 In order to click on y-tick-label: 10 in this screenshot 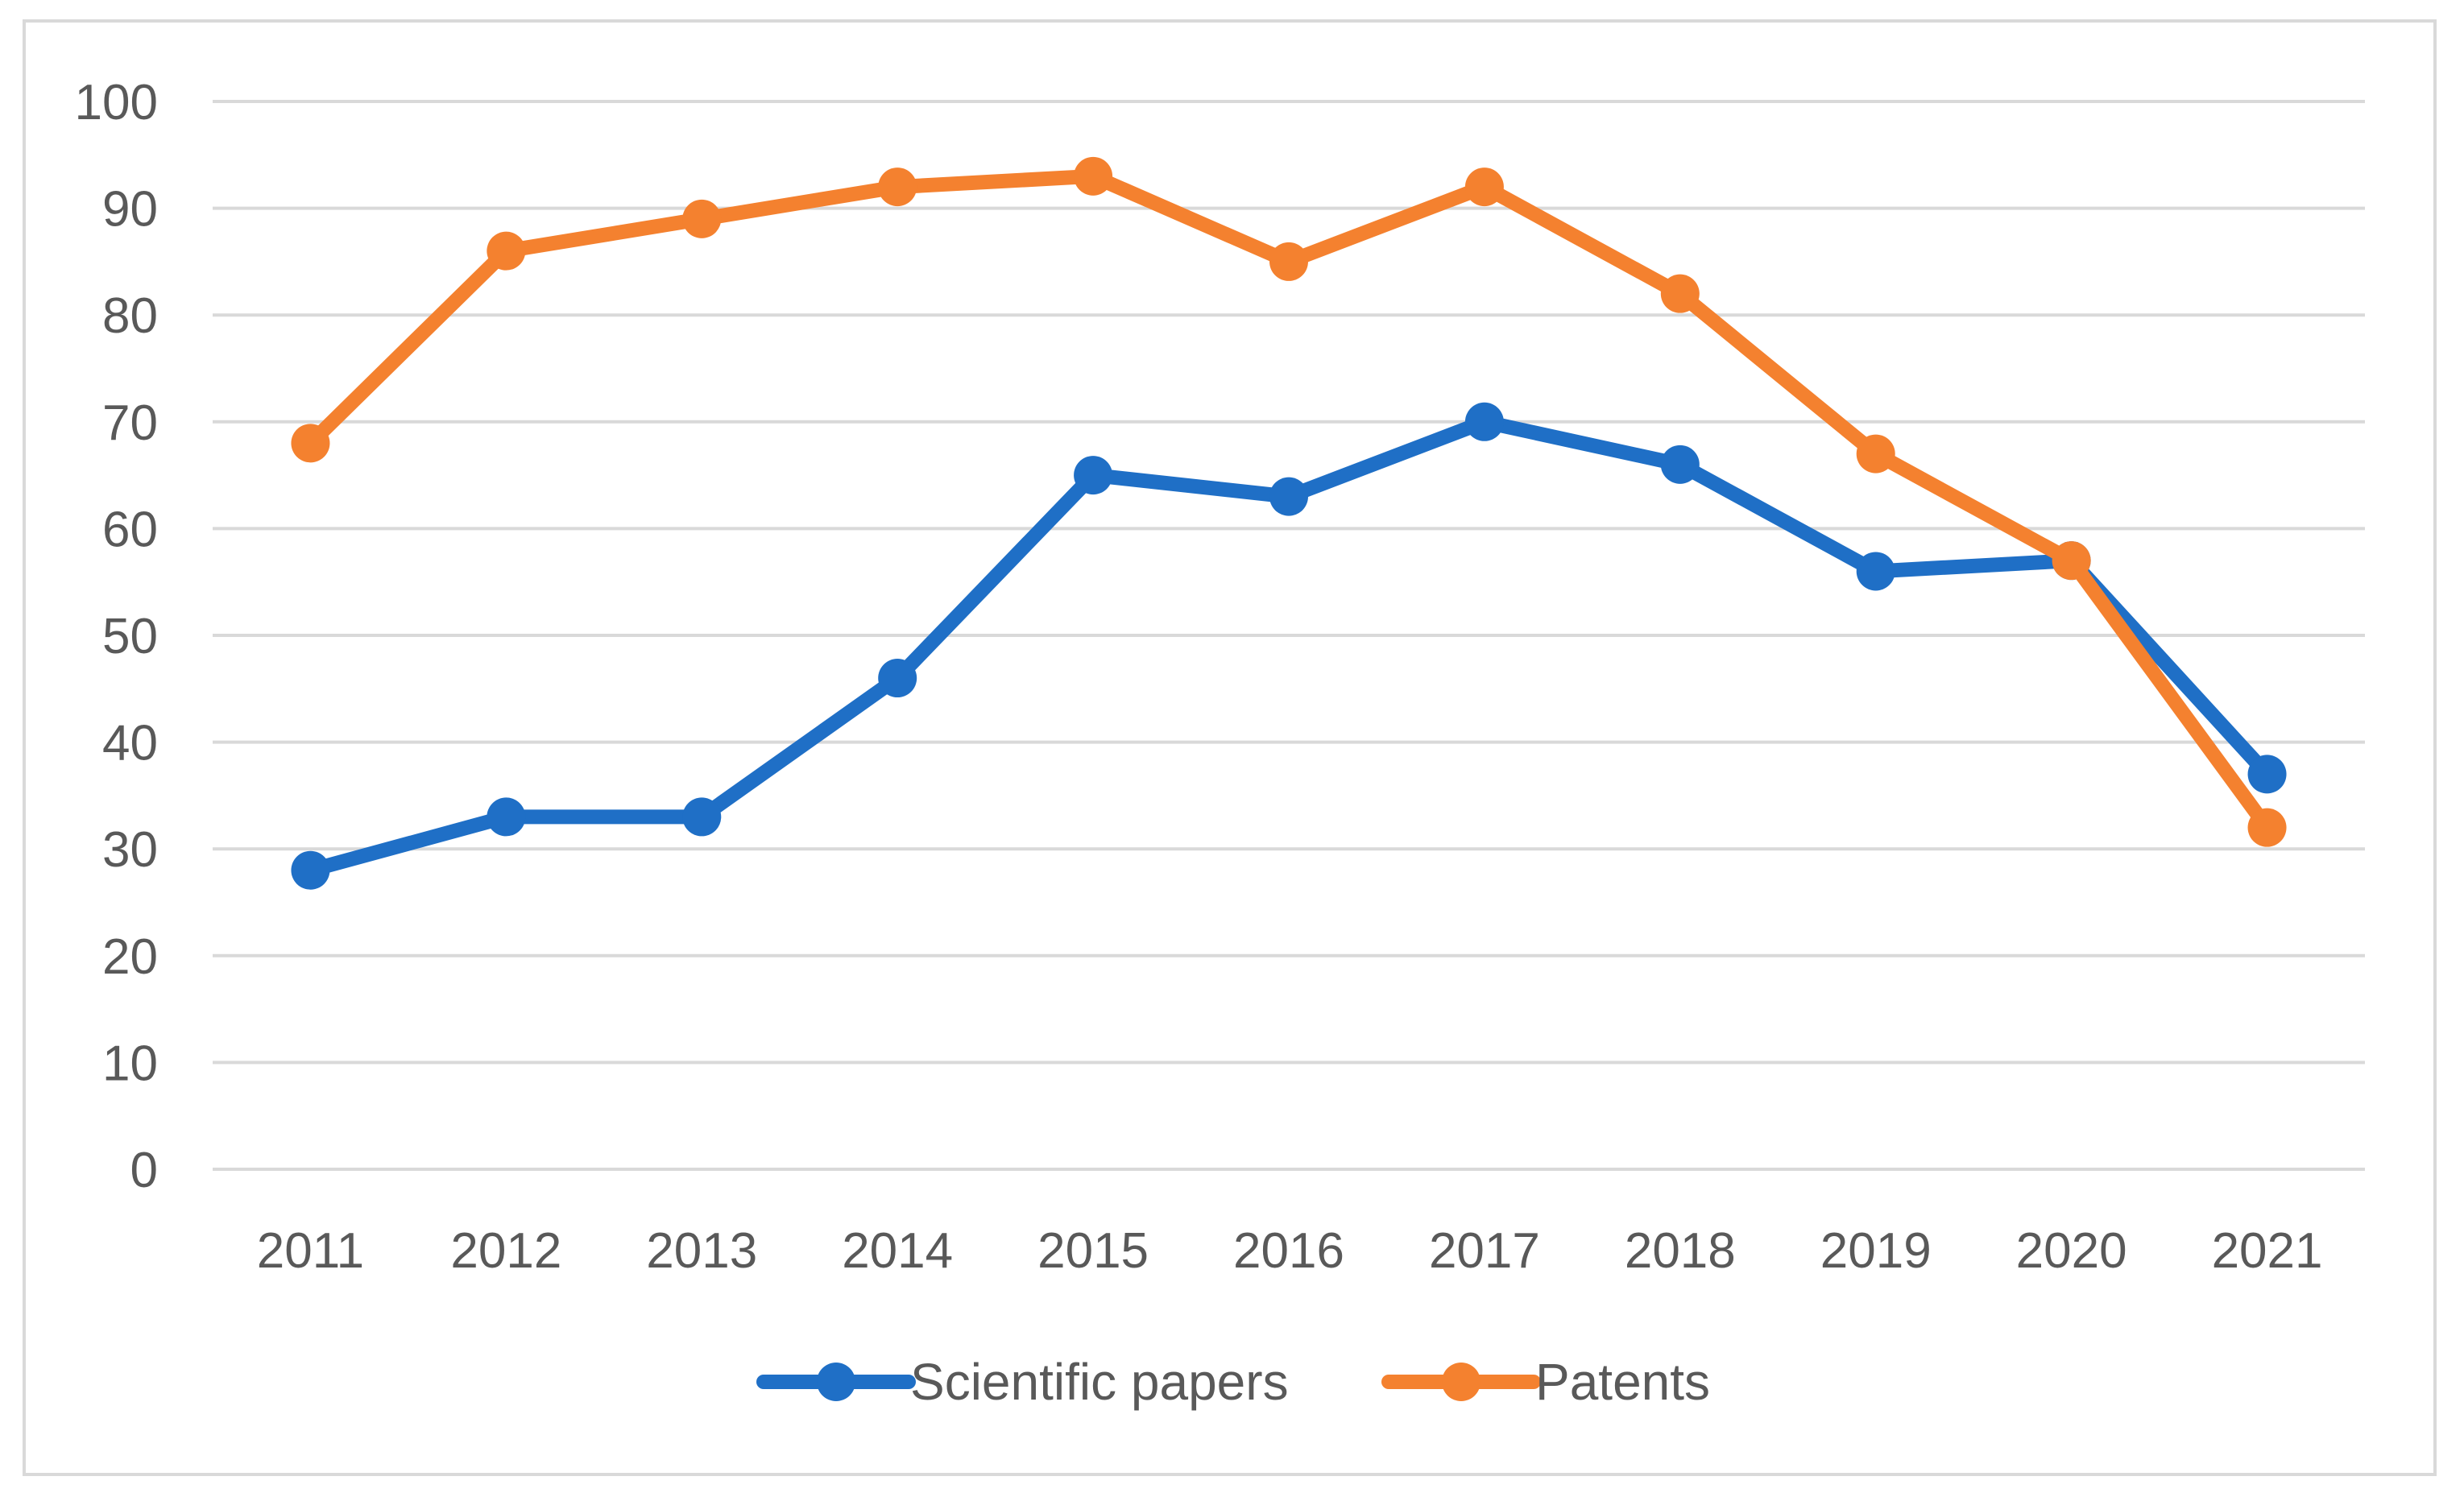, I will do `click(130, 1064)`.